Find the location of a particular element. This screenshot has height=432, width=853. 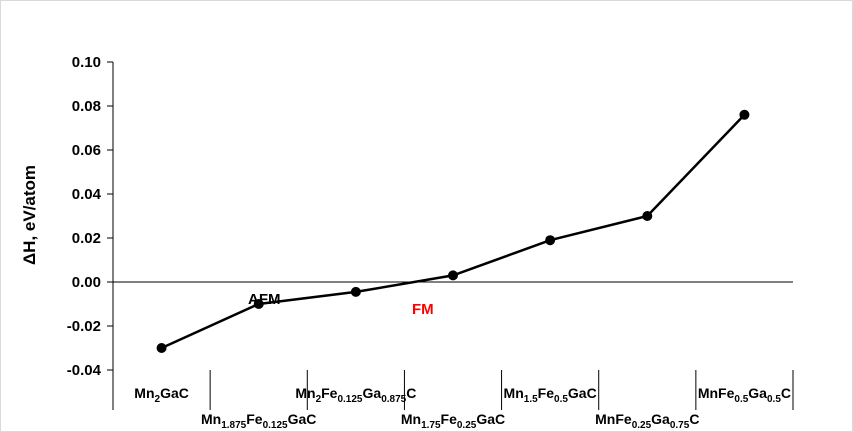

x-category-label: MnFe0.5Ga0.5C is located at coordinates (744, 395).